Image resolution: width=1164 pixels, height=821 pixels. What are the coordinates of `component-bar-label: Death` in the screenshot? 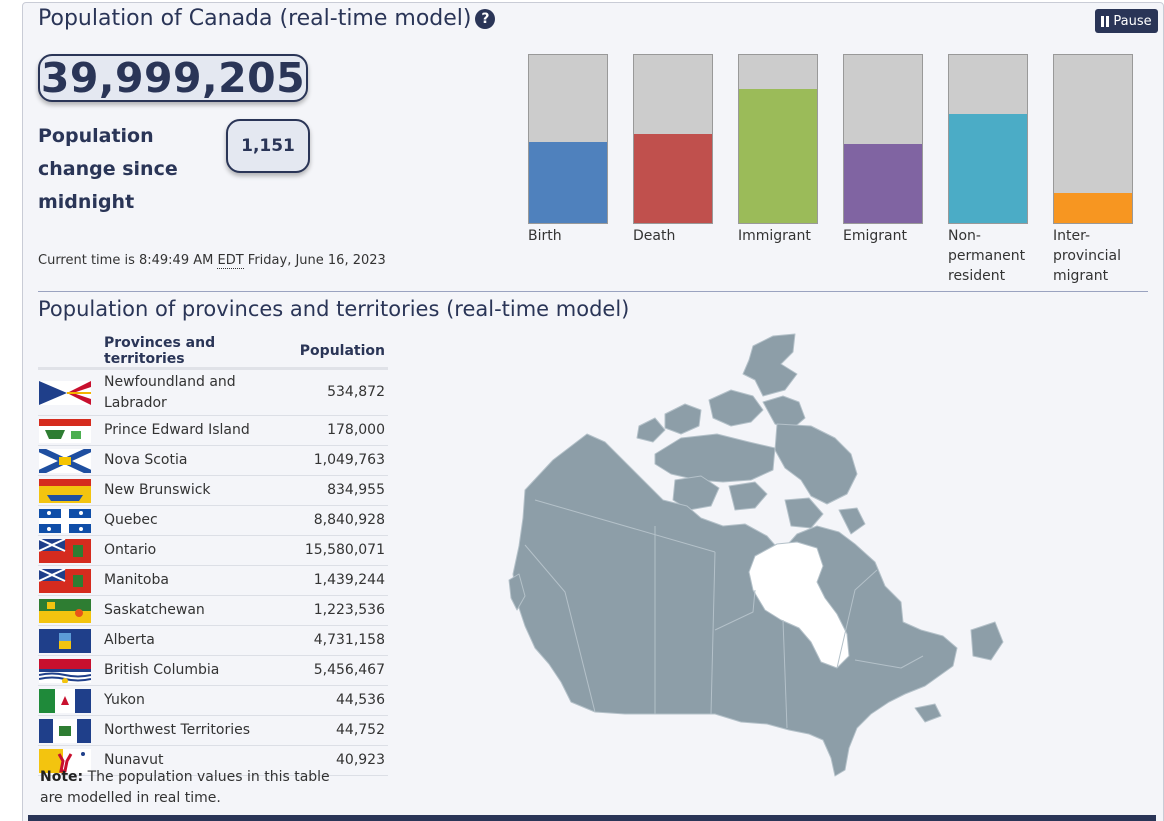 It's located at (654, 236).